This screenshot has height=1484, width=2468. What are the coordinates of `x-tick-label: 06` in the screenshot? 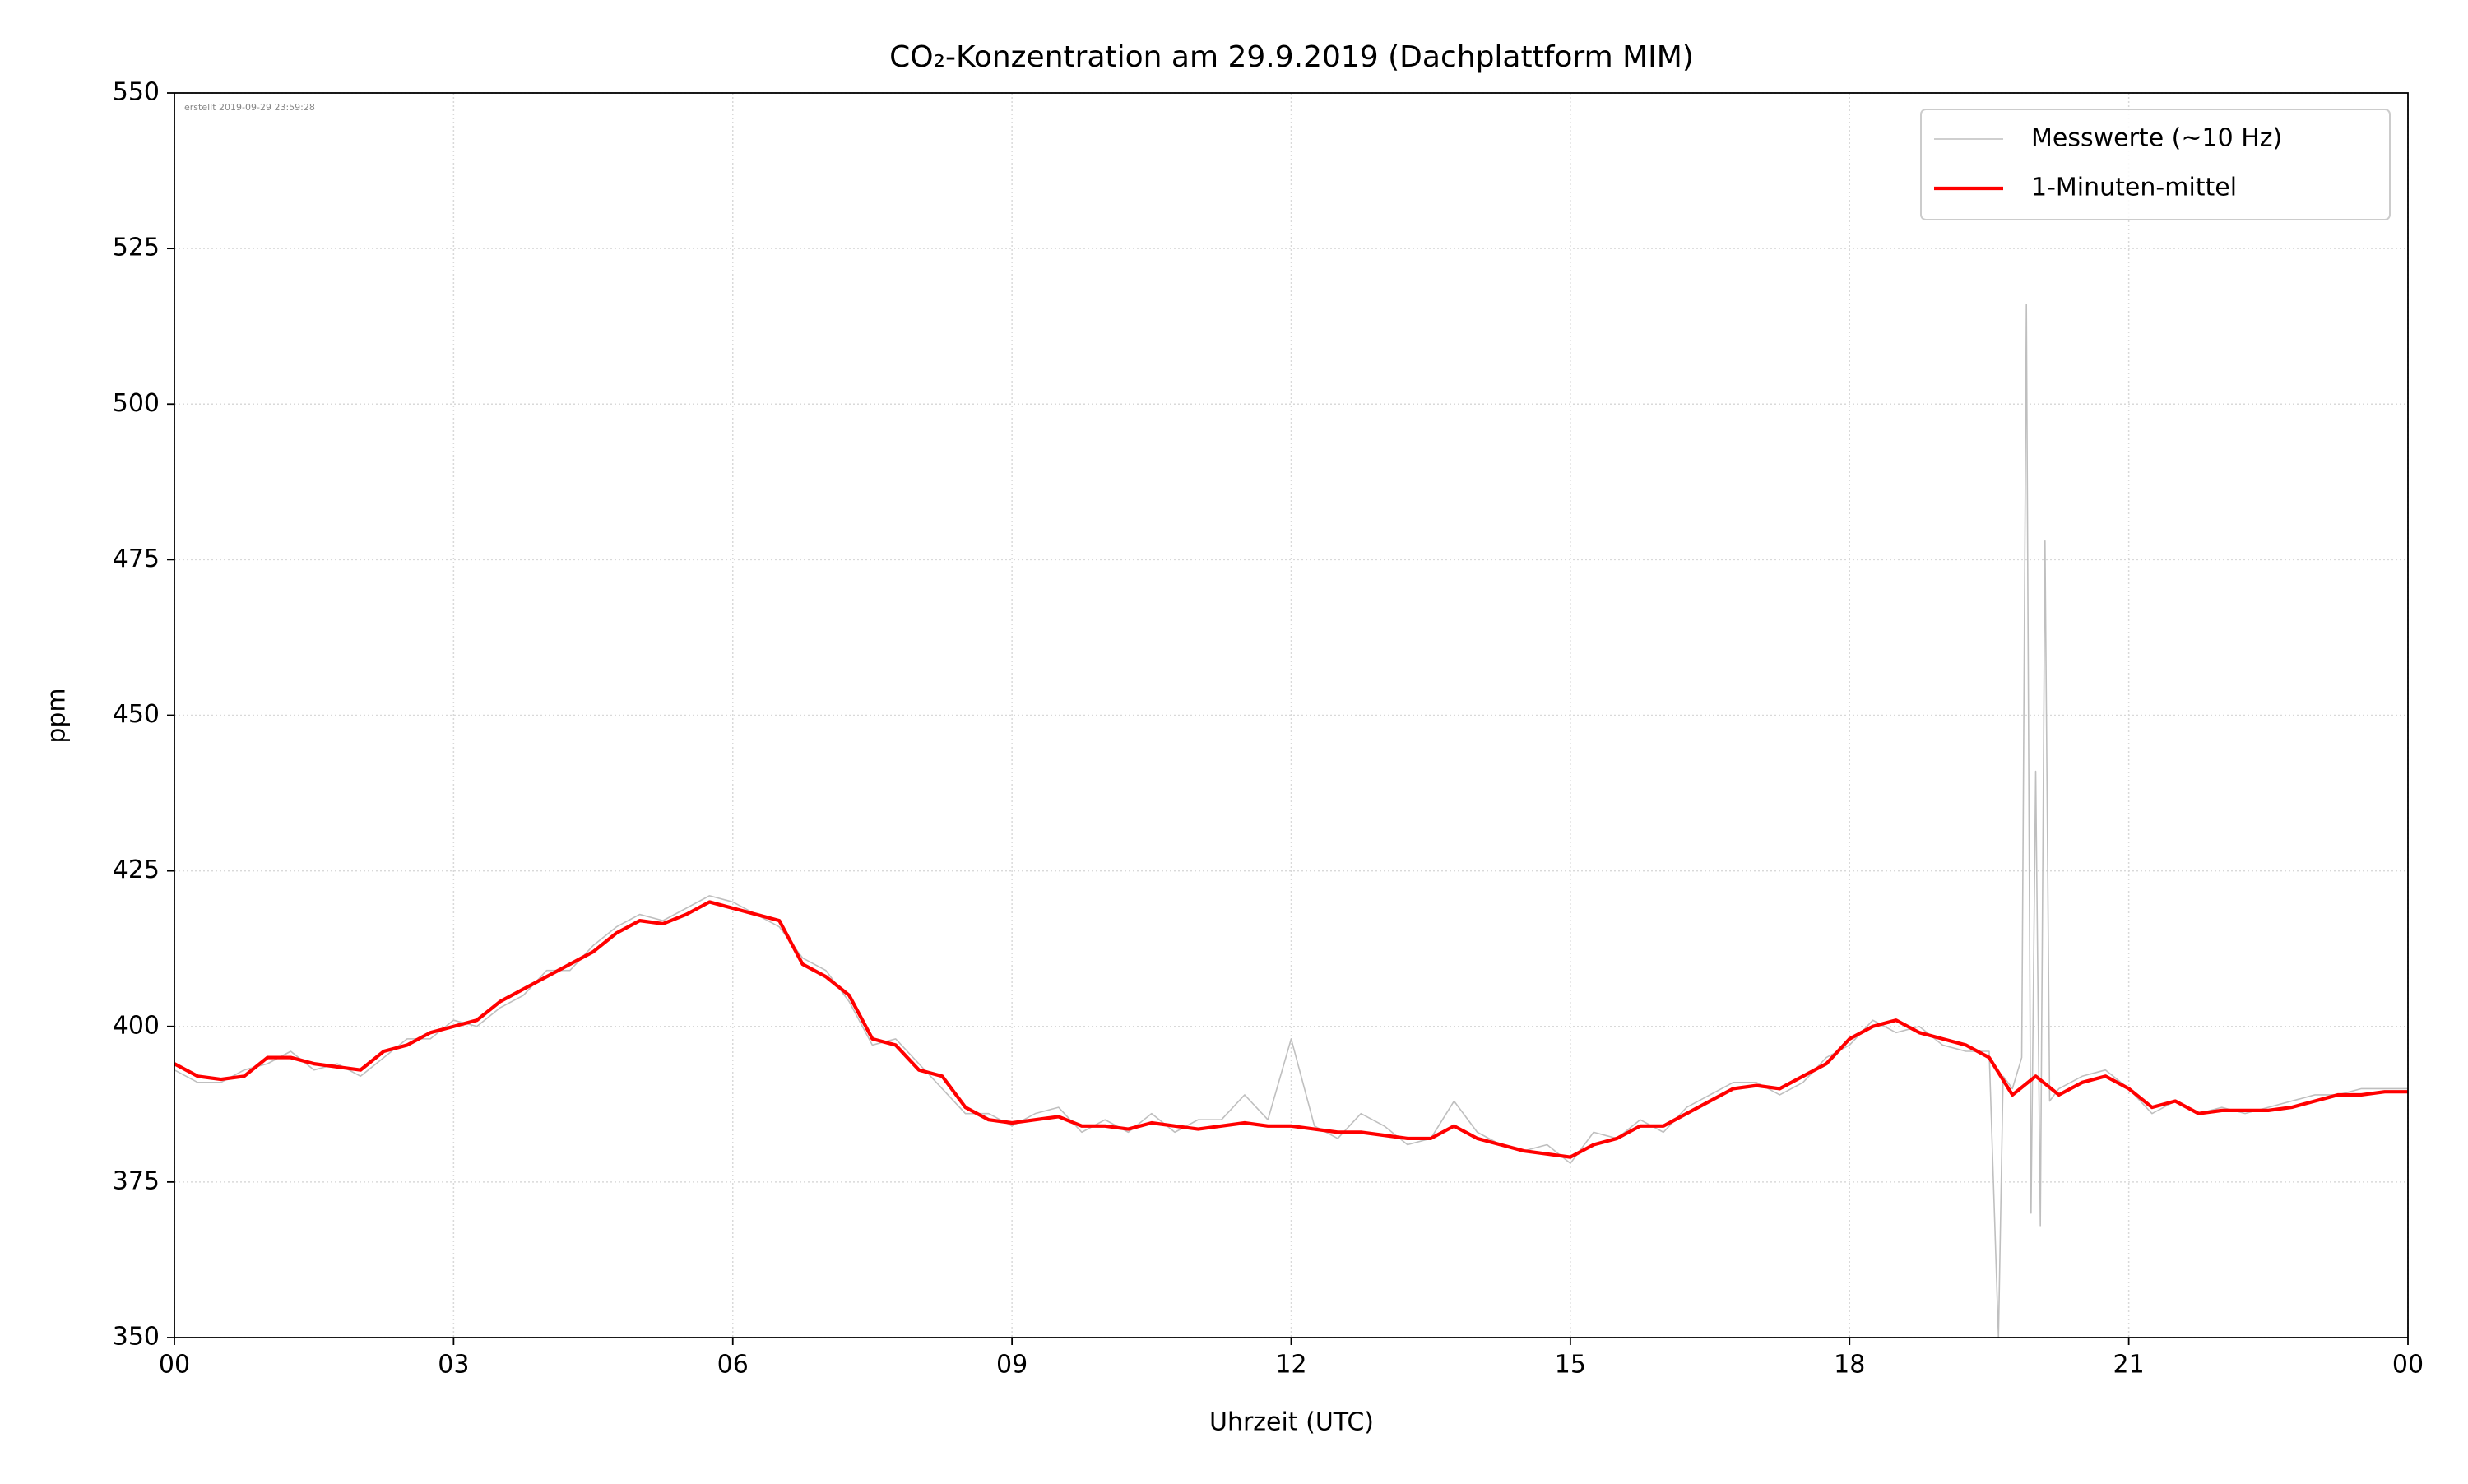 It's located at (733, 1365).